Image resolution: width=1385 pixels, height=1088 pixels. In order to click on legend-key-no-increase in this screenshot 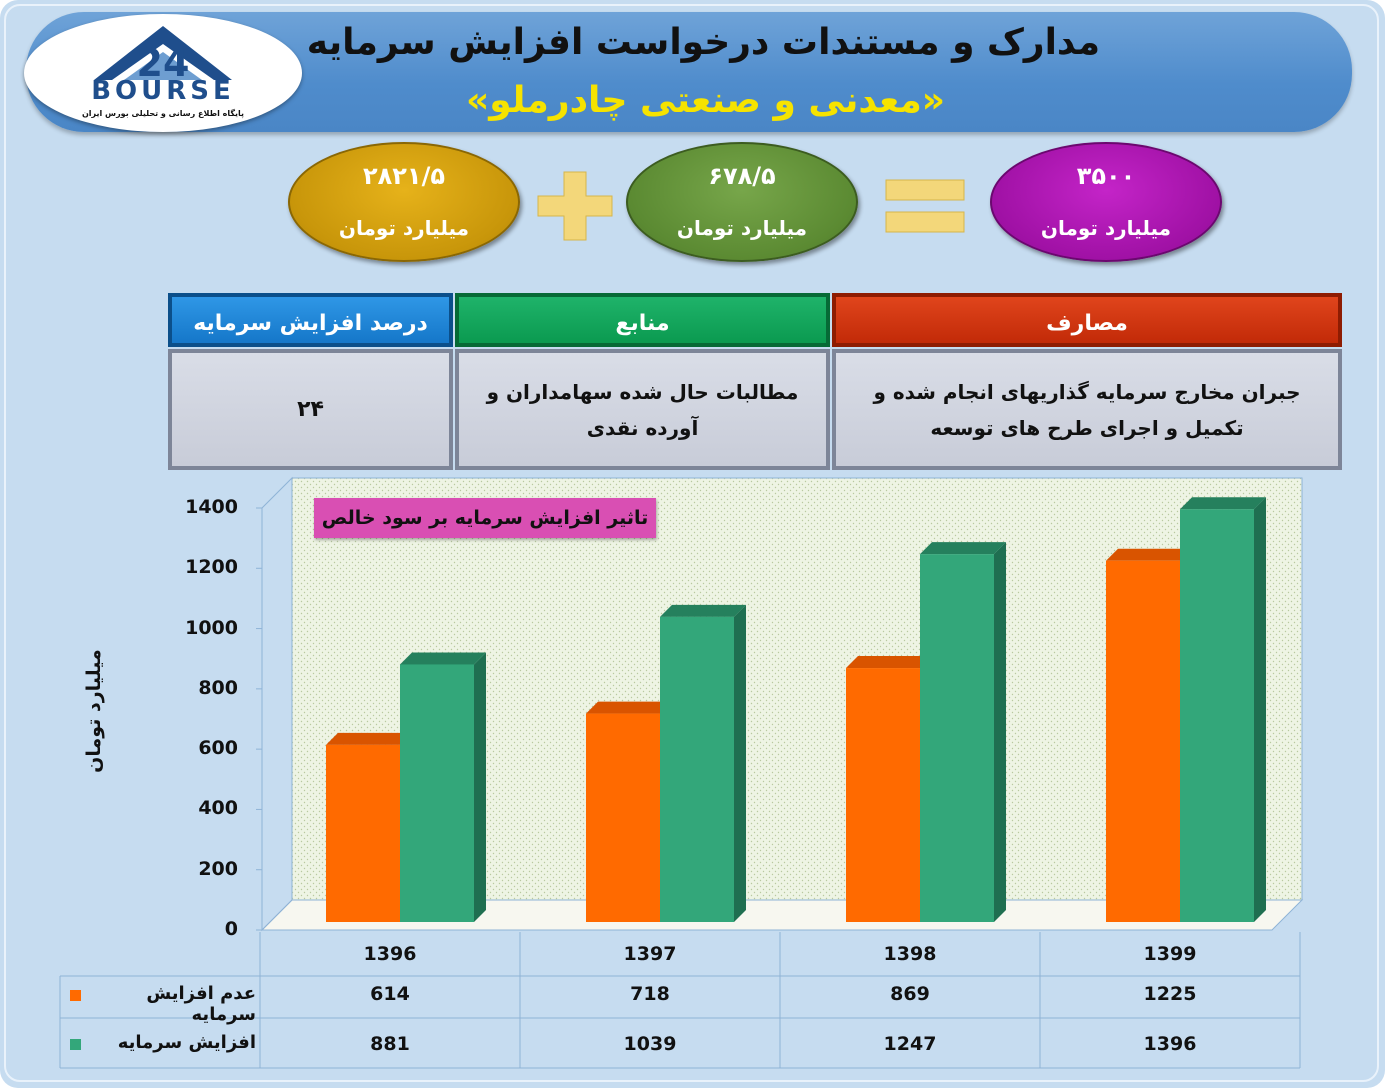, I will do `click(75, 995)`.